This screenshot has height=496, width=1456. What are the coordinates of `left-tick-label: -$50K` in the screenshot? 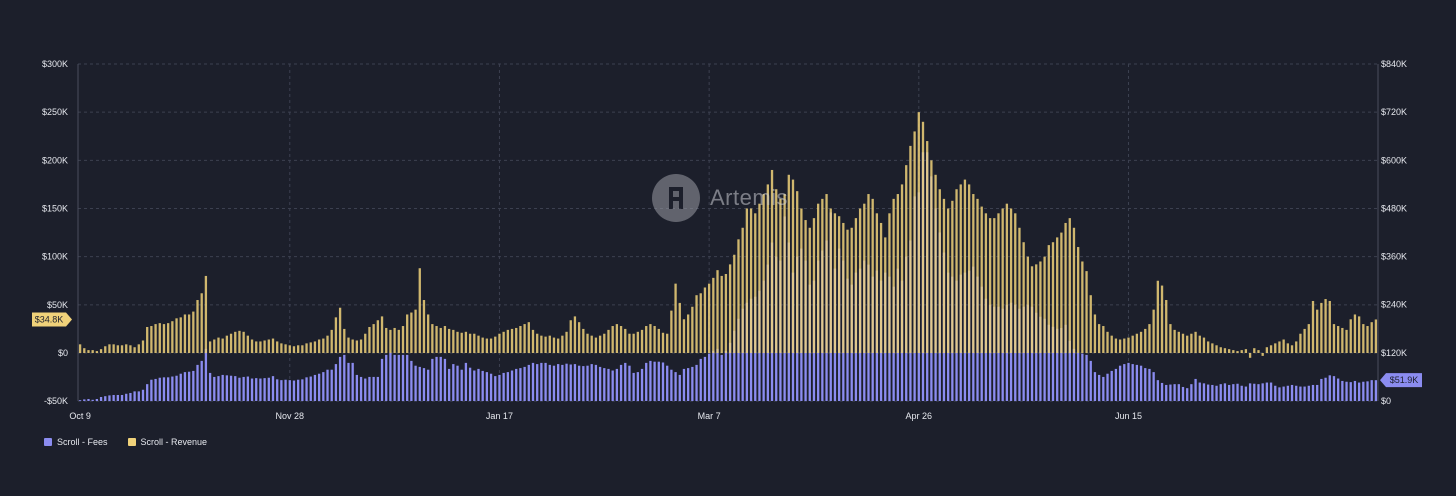 It's located at (56, 401).